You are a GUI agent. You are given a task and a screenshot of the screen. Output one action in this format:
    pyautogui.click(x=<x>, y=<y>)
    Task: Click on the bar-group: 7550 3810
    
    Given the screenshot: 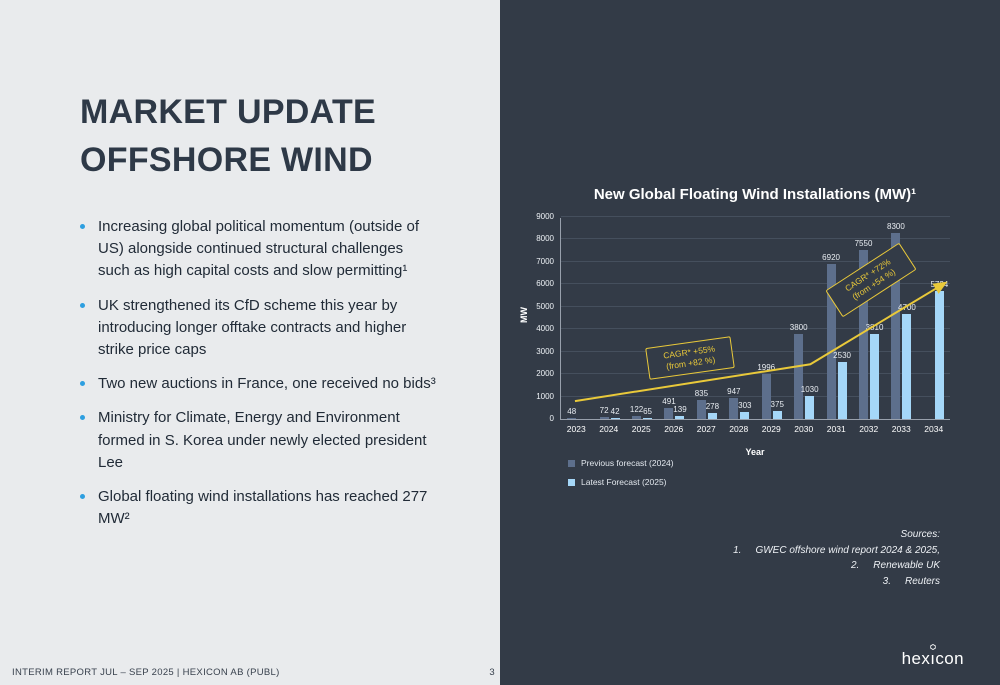 What is the action you would take?
    pyautogui.click(x=869, y=318)
    